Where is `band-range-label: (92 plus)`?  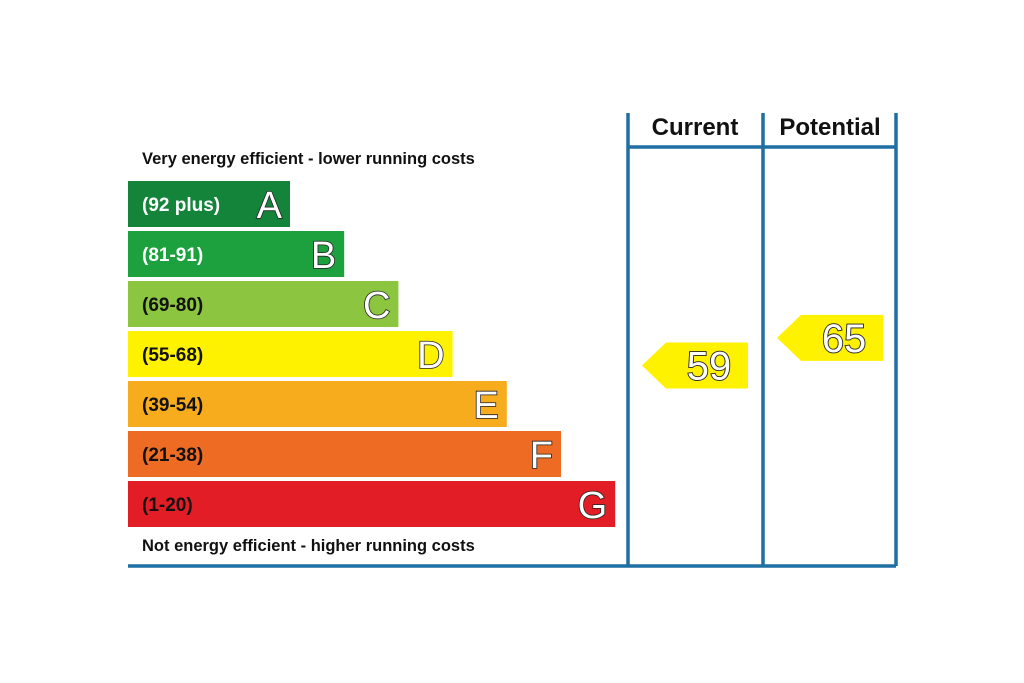 band-range-label: (92 plus) is located at coordinates (181, 205).